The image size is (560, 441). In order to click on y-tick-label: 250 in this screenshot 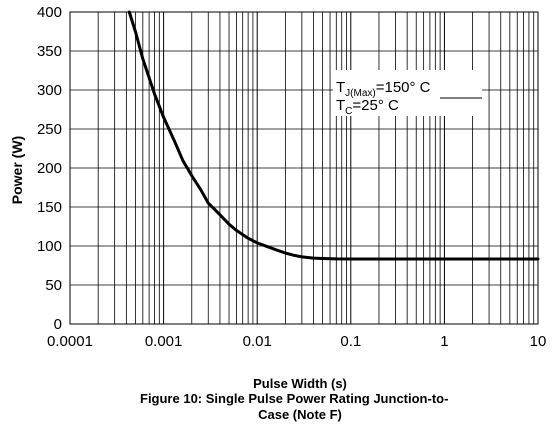, I will do `click(49, 129)`.